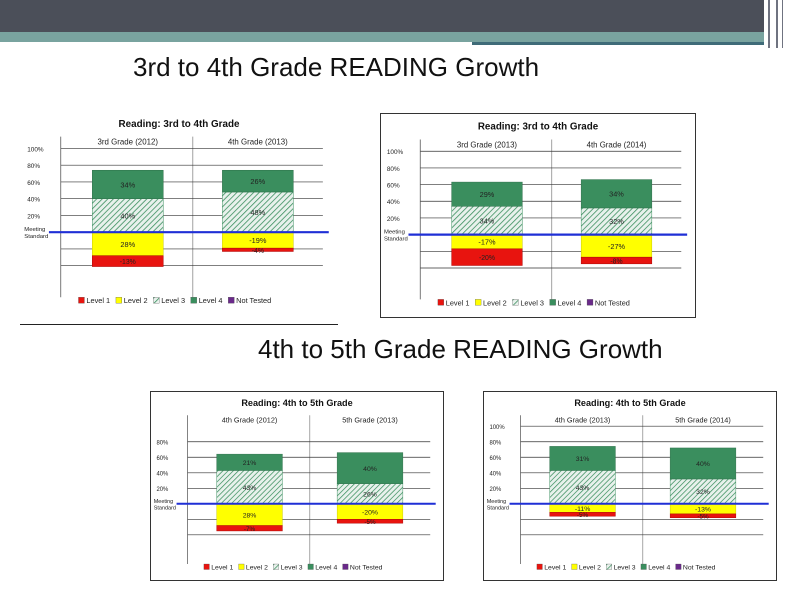  Describe the element at coordinates (487, 258) in the screenshot. I see `data-label-level-1: -20%` at that location.